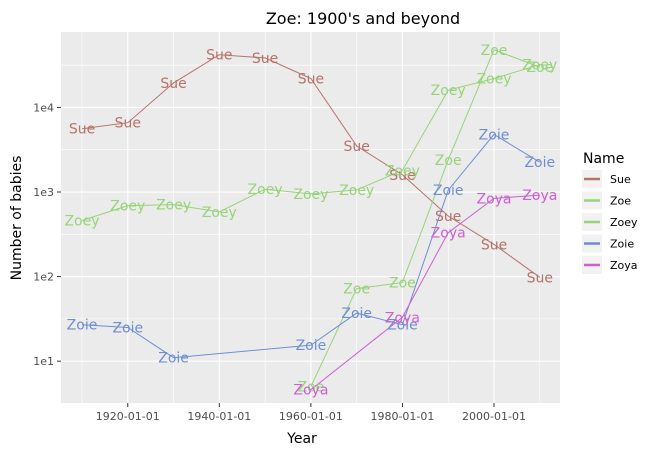 Image resolution: width=667 pixels, height=456 pixels. Describe the element at coordinates (624, 222) in the screenshot. I see `legend-label: Zoey` at that location.